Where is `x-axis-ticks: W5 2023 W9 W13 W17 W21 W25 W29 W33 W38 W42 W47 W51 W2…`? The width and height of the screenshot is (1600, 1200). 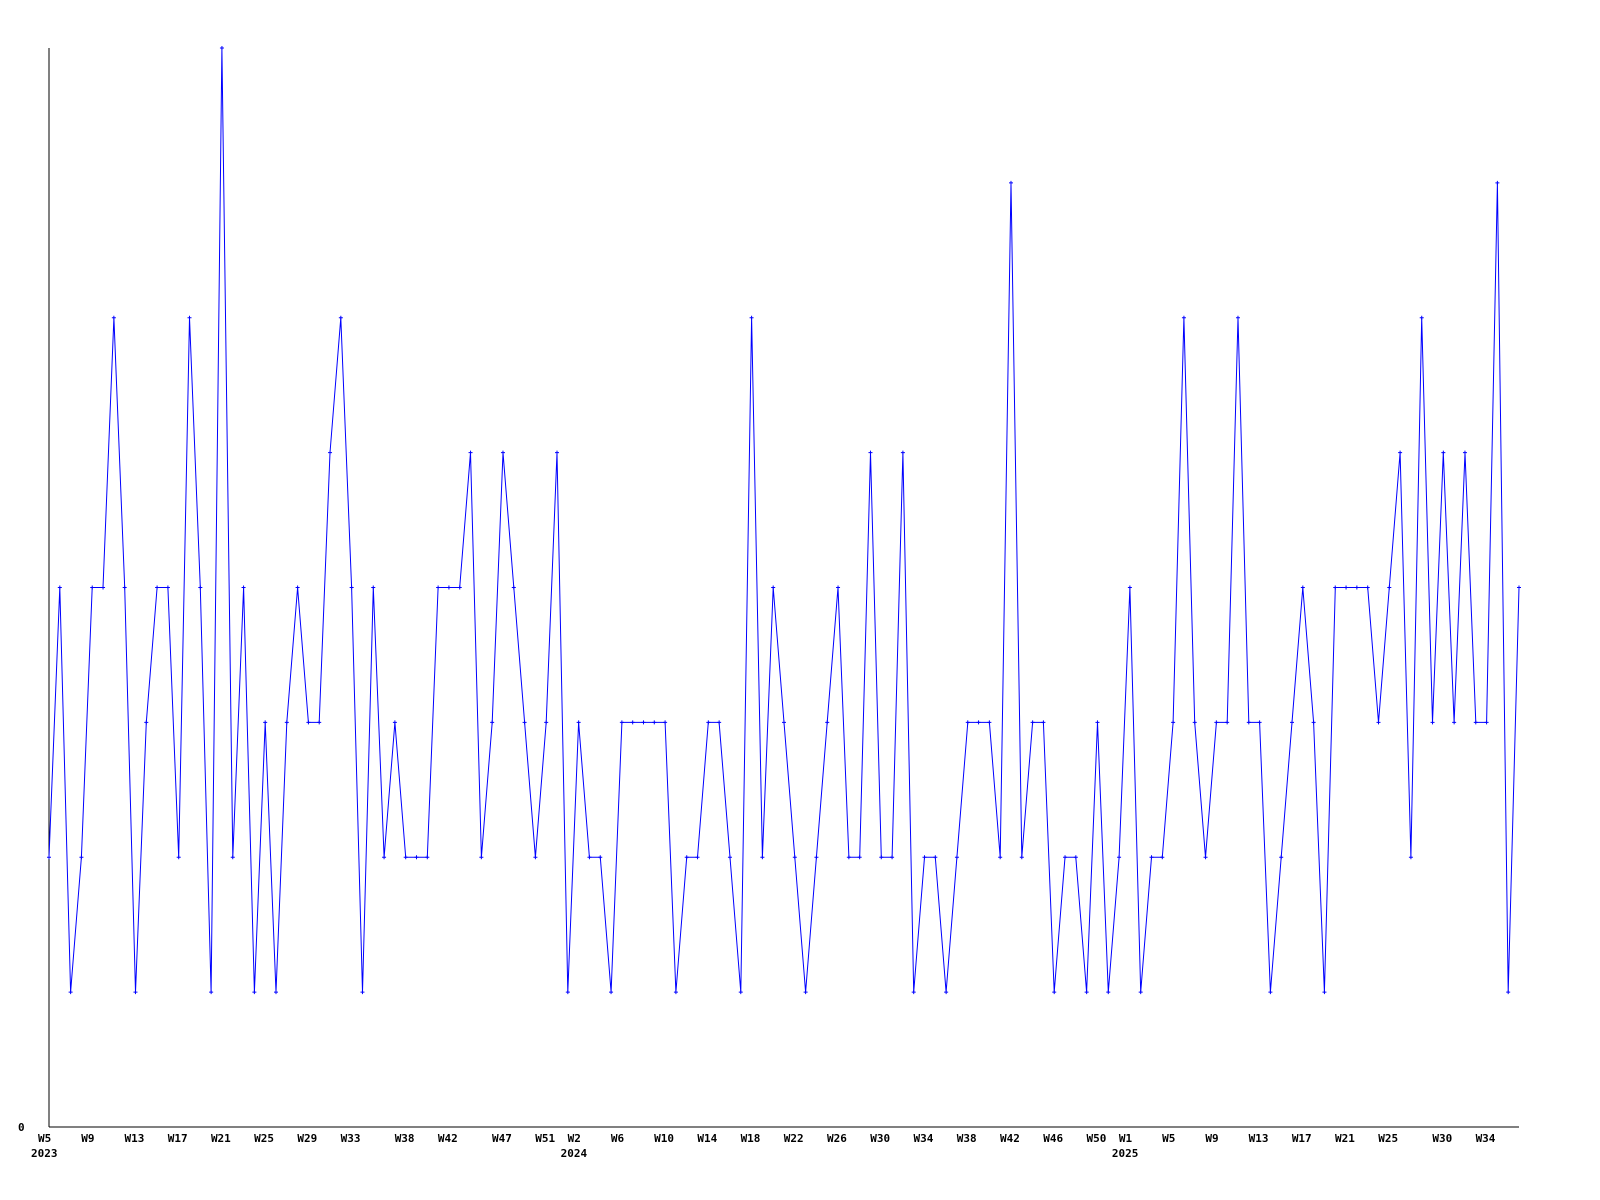 x-axis-ticks: W5 2023 W9 W13 W17 W21 W25 W29 W33 W38 W42 W47 W51 W2… is located at coordinates (763, 1146).